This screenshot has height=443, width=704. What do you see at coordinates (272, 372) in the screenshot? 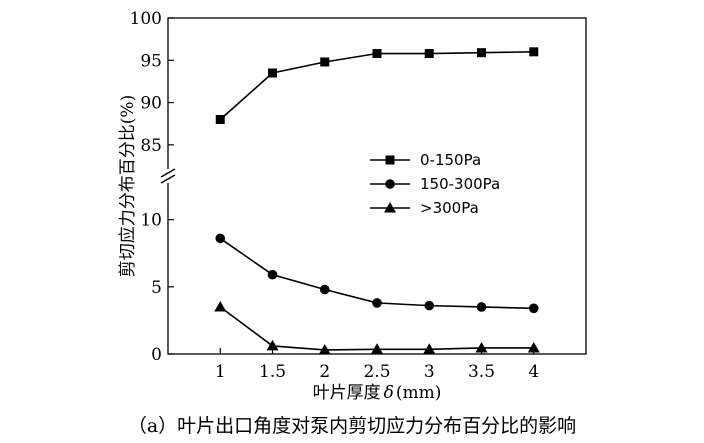
I see `x-tick-label: 1.5` at bounding box center [272, 372].